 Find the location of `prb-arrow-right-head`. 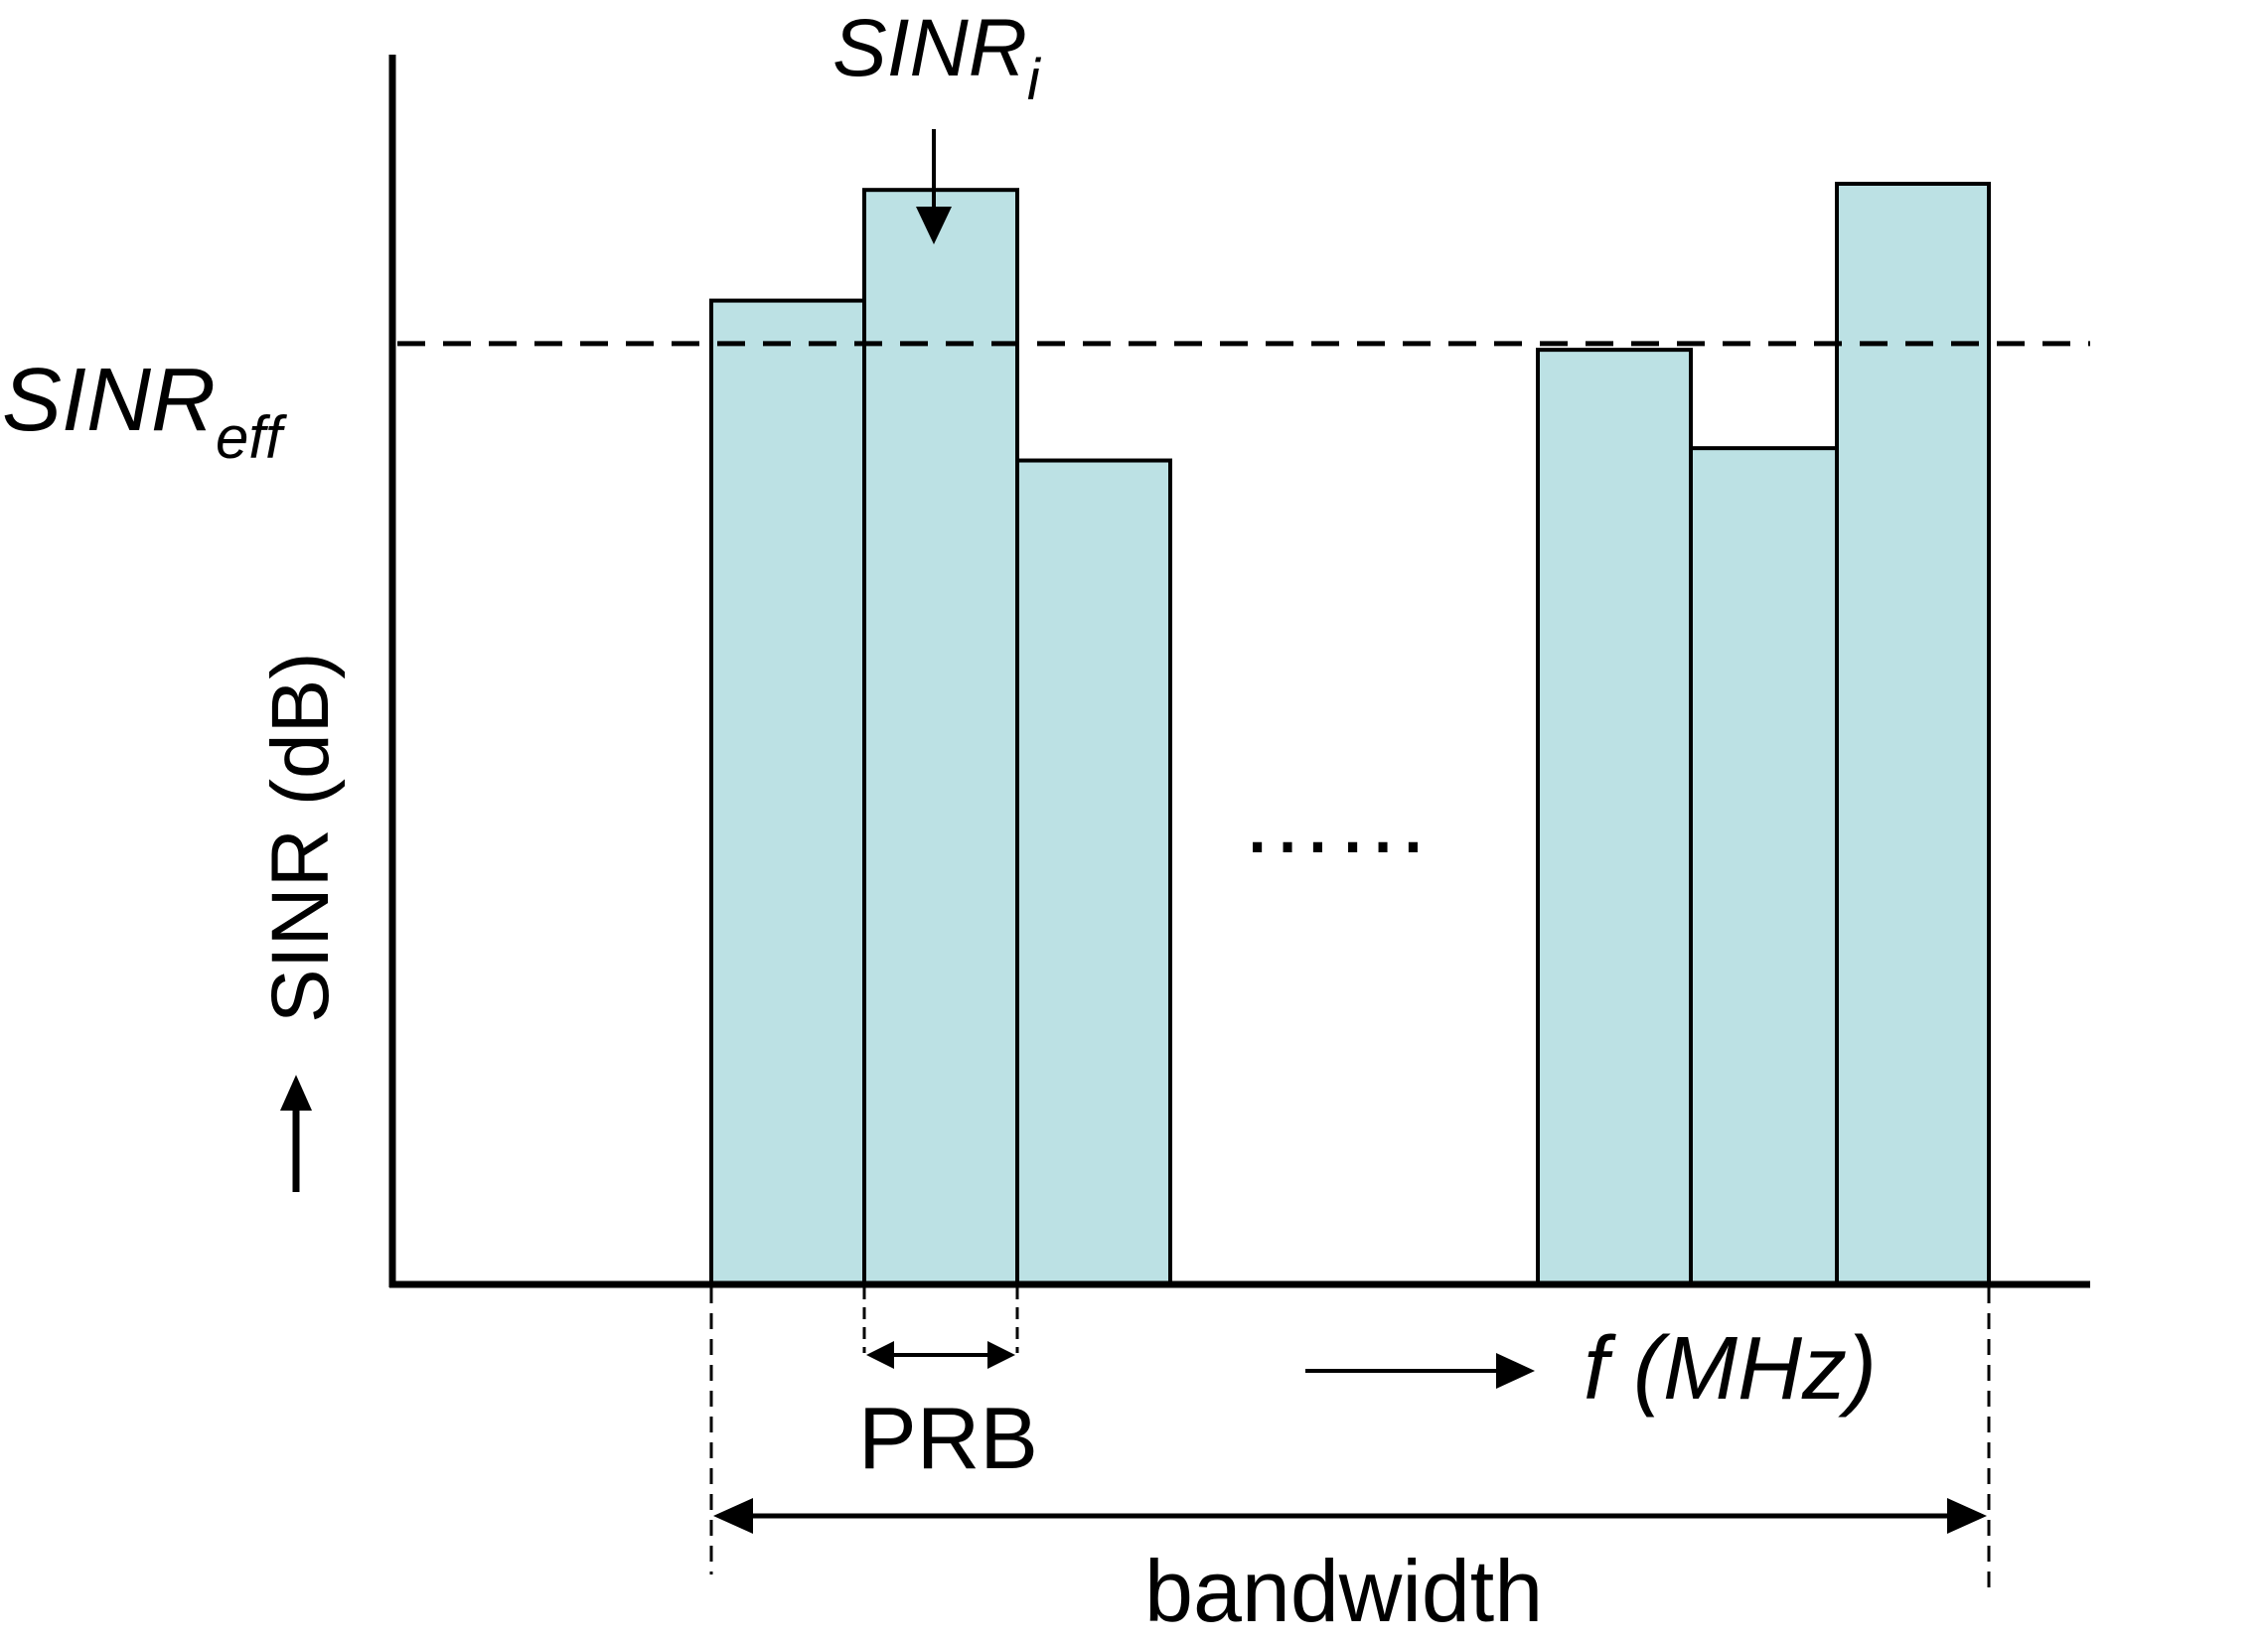

prb-arrow-right-head is located at coordinates (1001, 1355).